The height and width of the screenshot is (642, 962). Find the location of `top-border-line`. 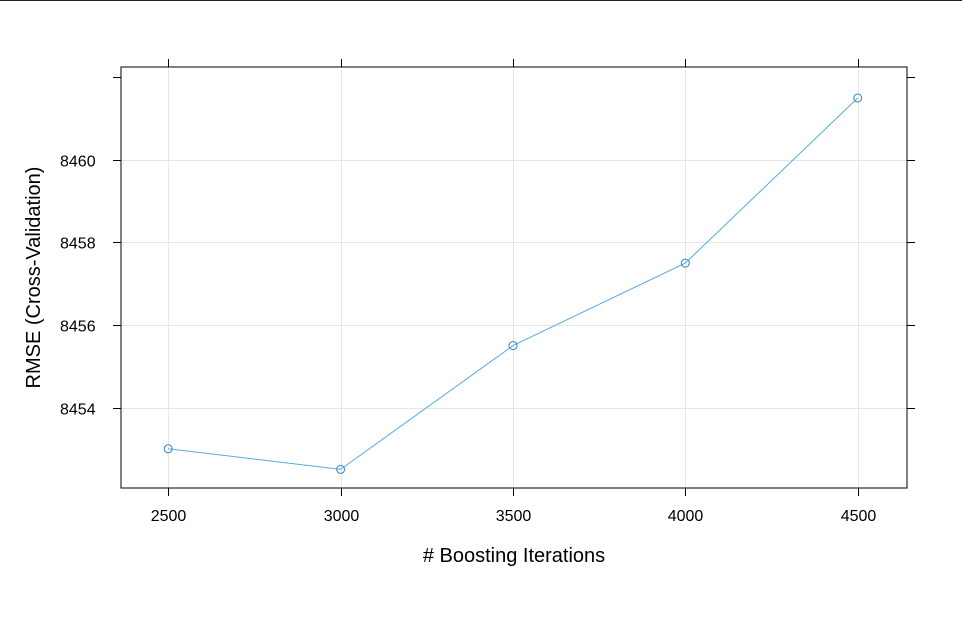

top-border-line is located at coordinates (481, 0).